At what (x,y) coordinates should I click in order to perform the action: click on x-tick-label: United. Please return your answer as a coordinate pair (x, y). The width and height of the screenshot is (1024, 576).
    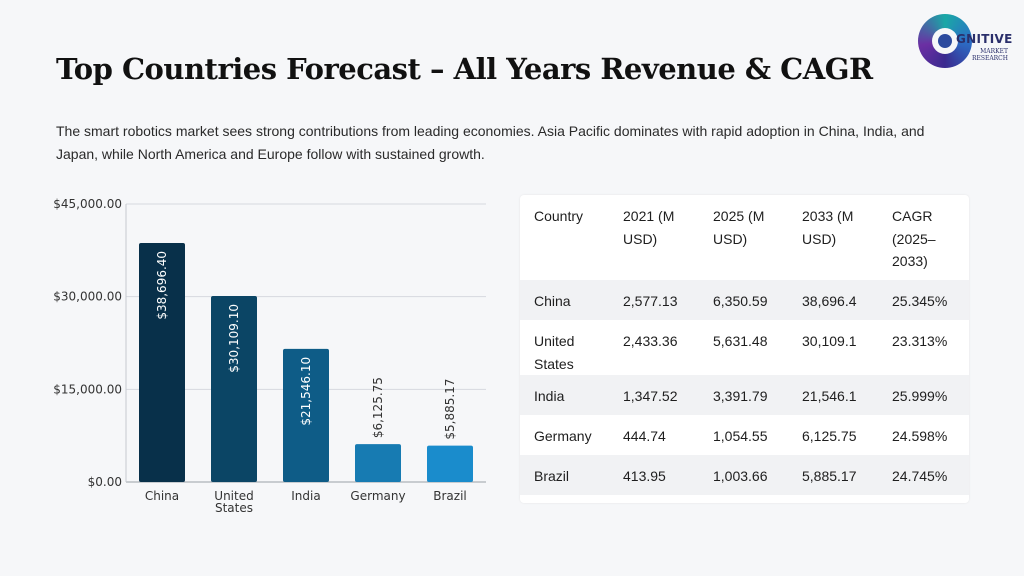
    Looking at the image, I should click on (233, 496).